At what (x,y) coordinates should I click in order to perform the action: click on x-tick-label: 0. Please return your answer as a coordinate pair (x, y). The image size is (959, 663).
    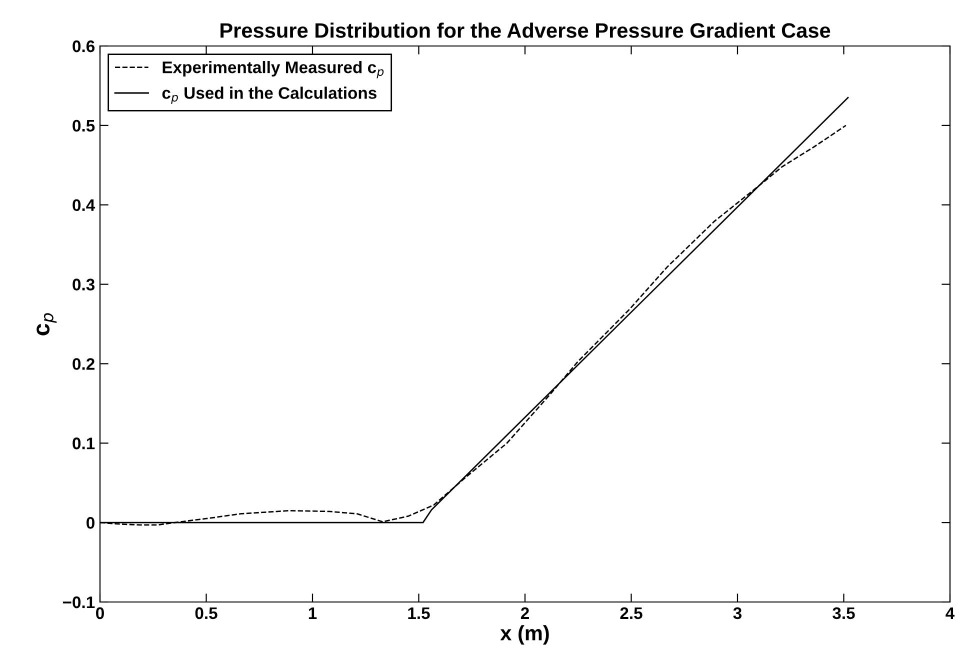
    Looking at the image, I should click on (100, 613).